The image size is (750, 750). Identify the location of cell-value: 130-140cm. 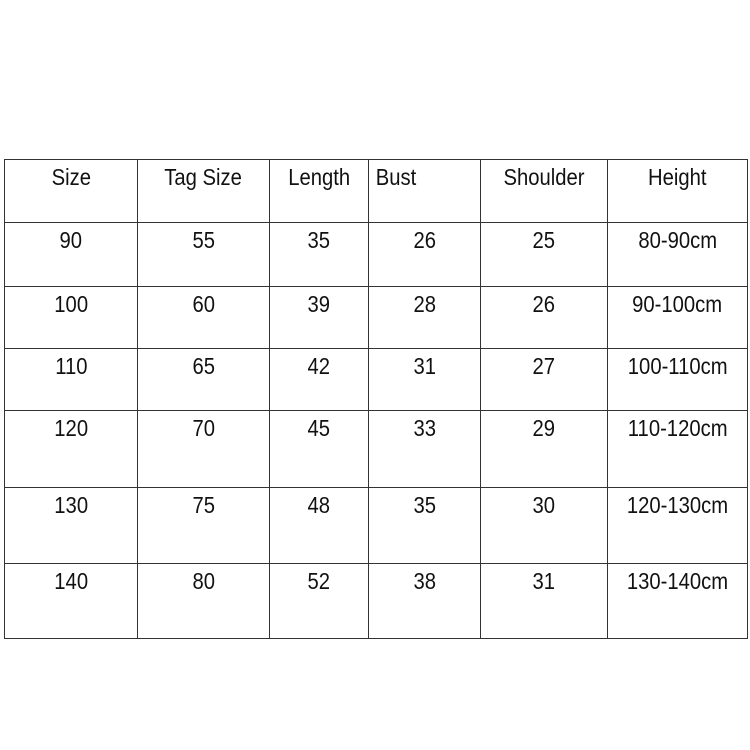
(677, 581).